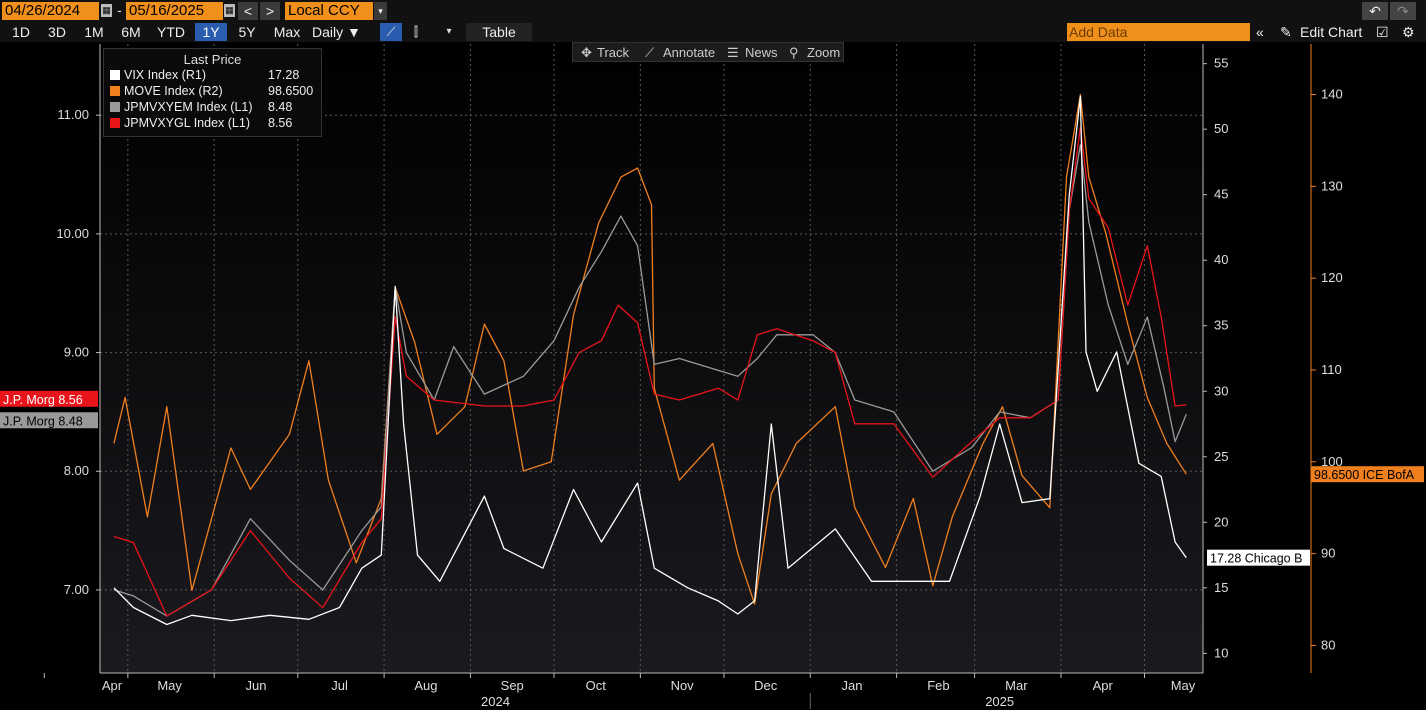 This screenshot has width=1426, height=710. I want to click on news-icon: ☰, so click(733, 52).